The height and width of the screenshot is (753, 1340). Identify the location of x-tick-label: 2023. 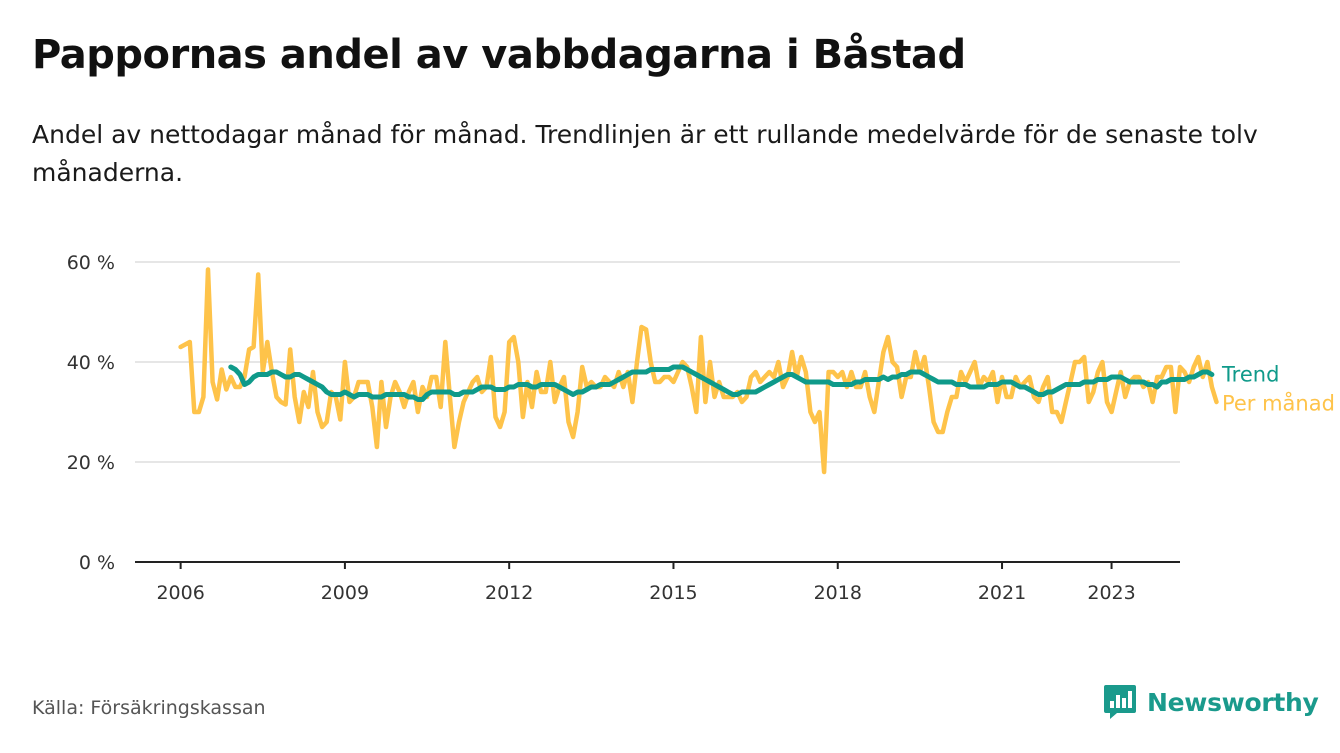
(1111, 593).